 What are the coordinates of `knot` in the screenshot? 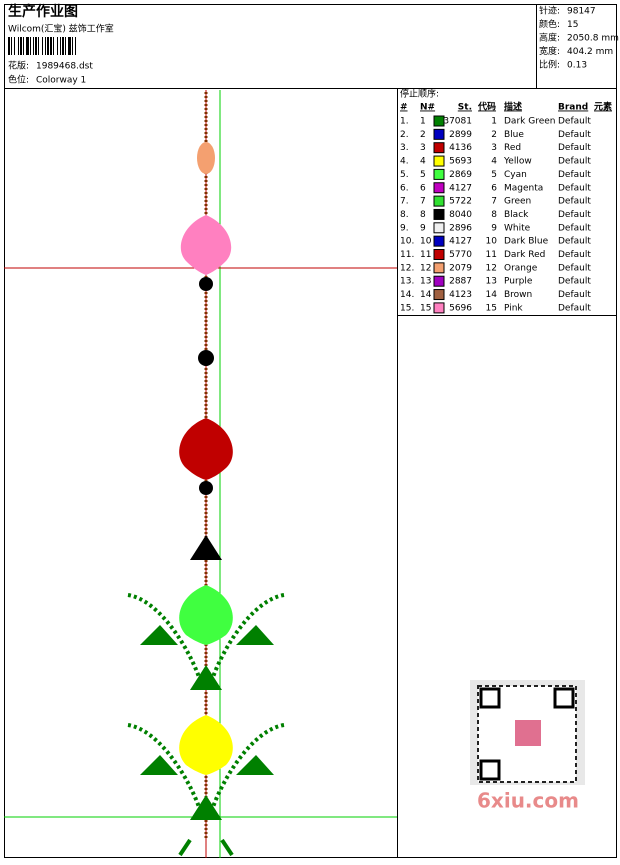 It's located at (206, 284).